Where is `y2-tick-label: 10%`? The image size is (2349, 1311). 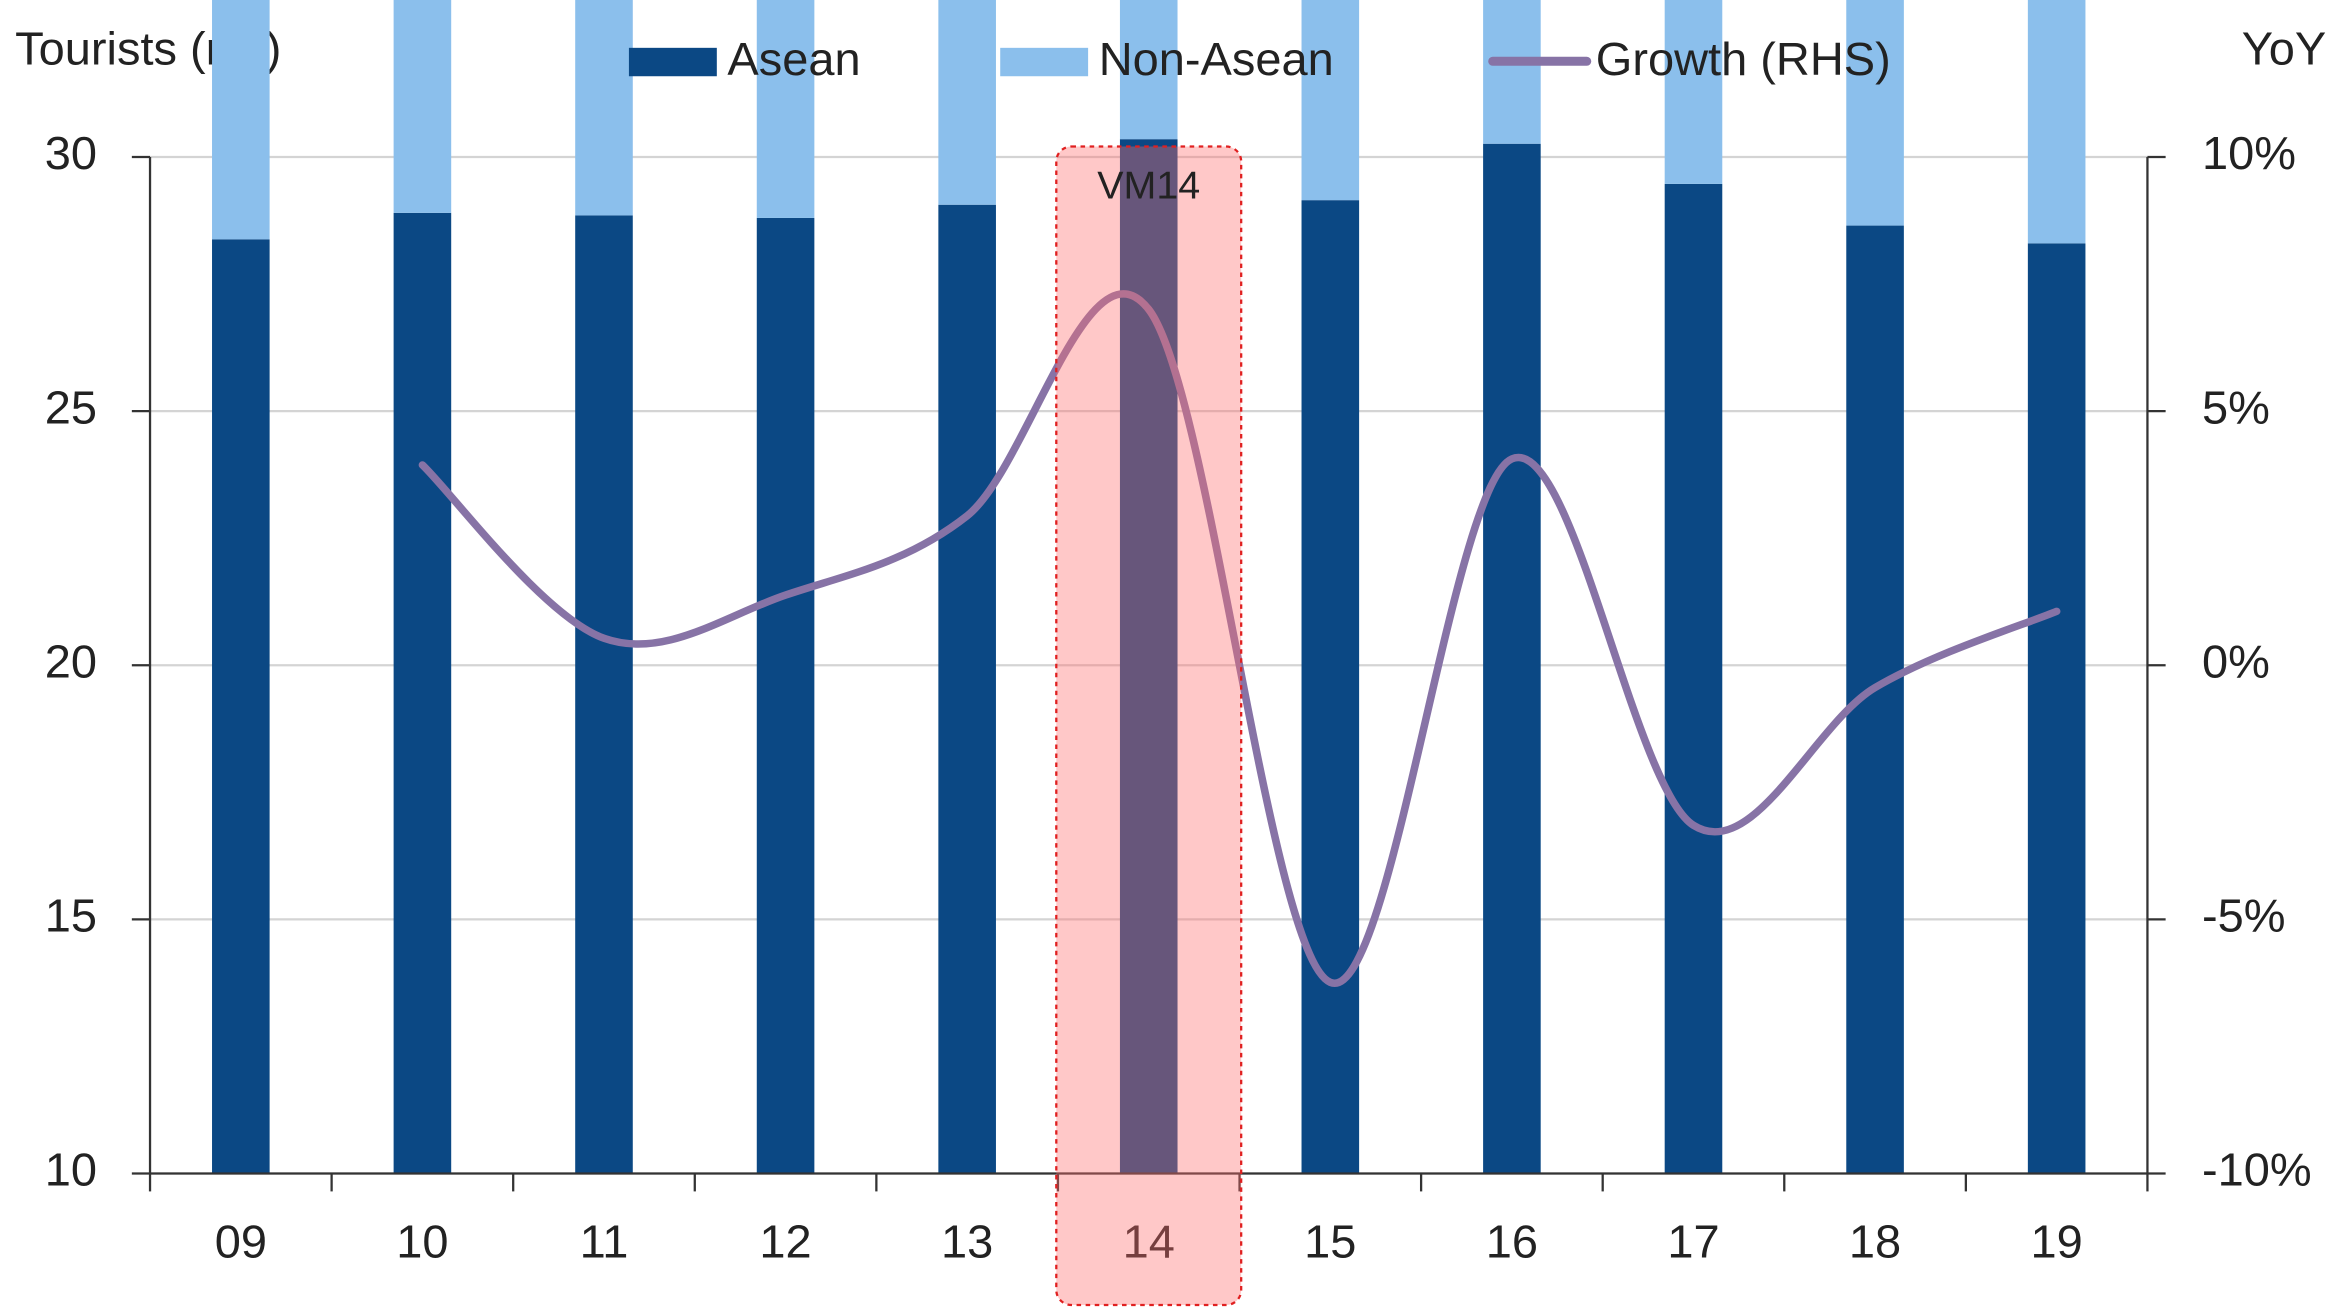
y2-tick-label: 10% is located at coordinates (2249, 153).